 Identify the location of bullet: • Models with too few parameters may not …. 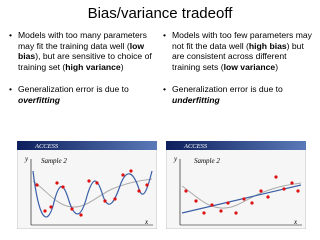
(238, 51).